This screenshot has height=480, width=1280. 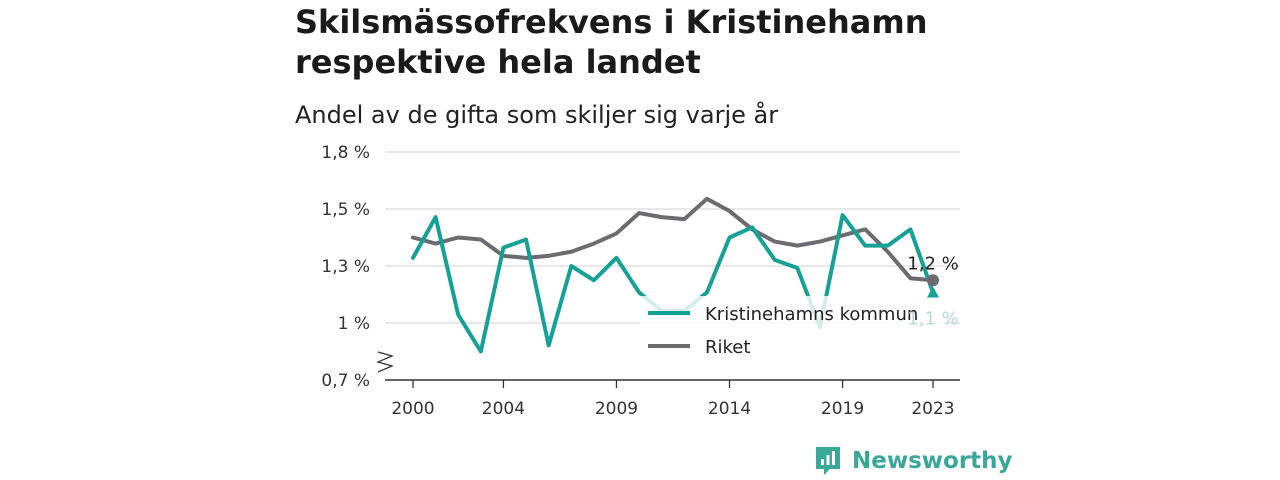 I want to click on x-tick-label: 2014, so click(x=729, y=409).